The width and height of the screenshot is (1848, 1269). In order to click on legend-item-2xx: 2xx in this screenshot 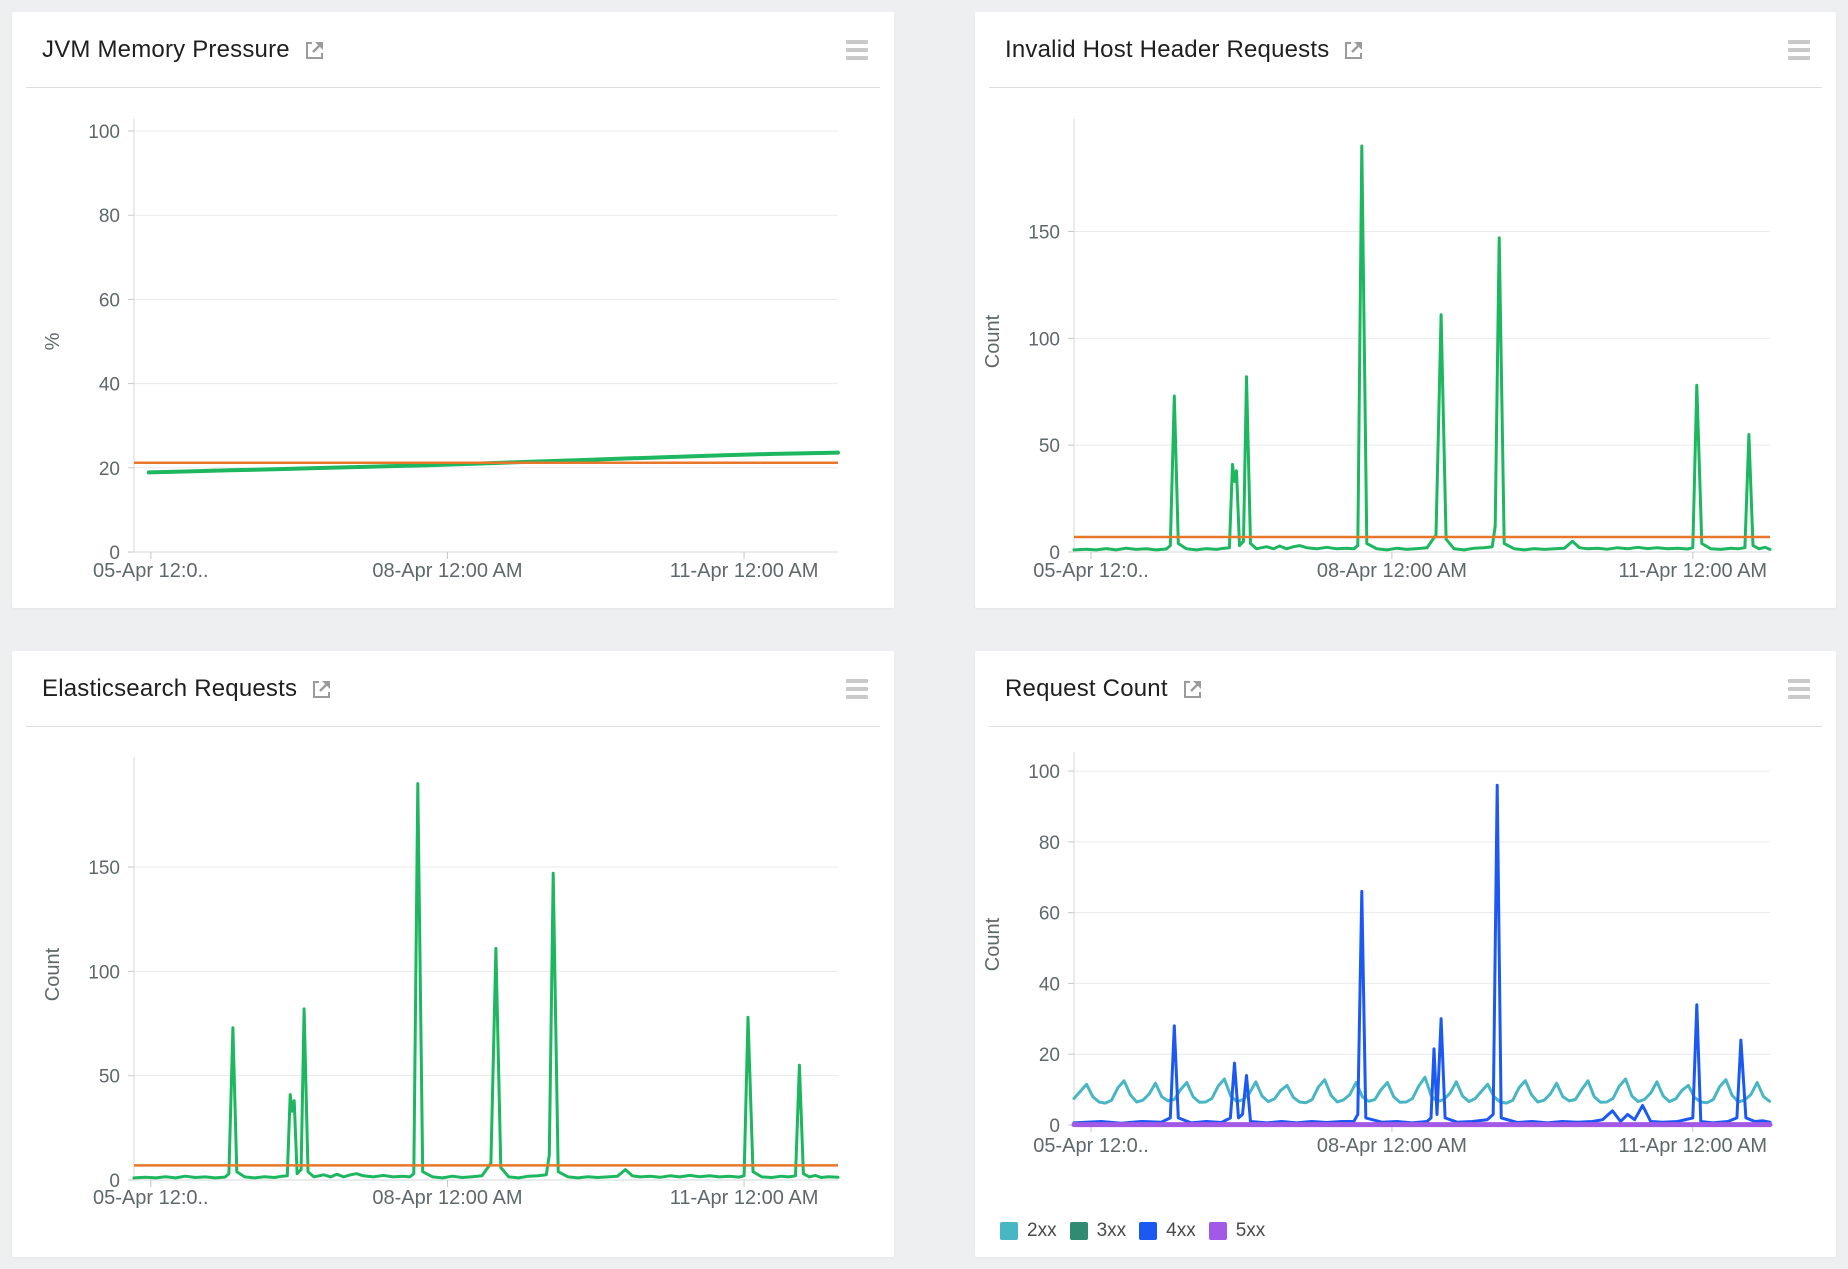, I will do `click(1035, 1231)`.